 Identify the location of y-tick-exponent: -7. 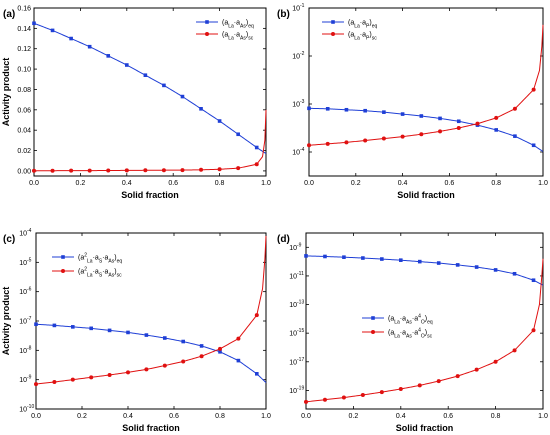
(29, 319).